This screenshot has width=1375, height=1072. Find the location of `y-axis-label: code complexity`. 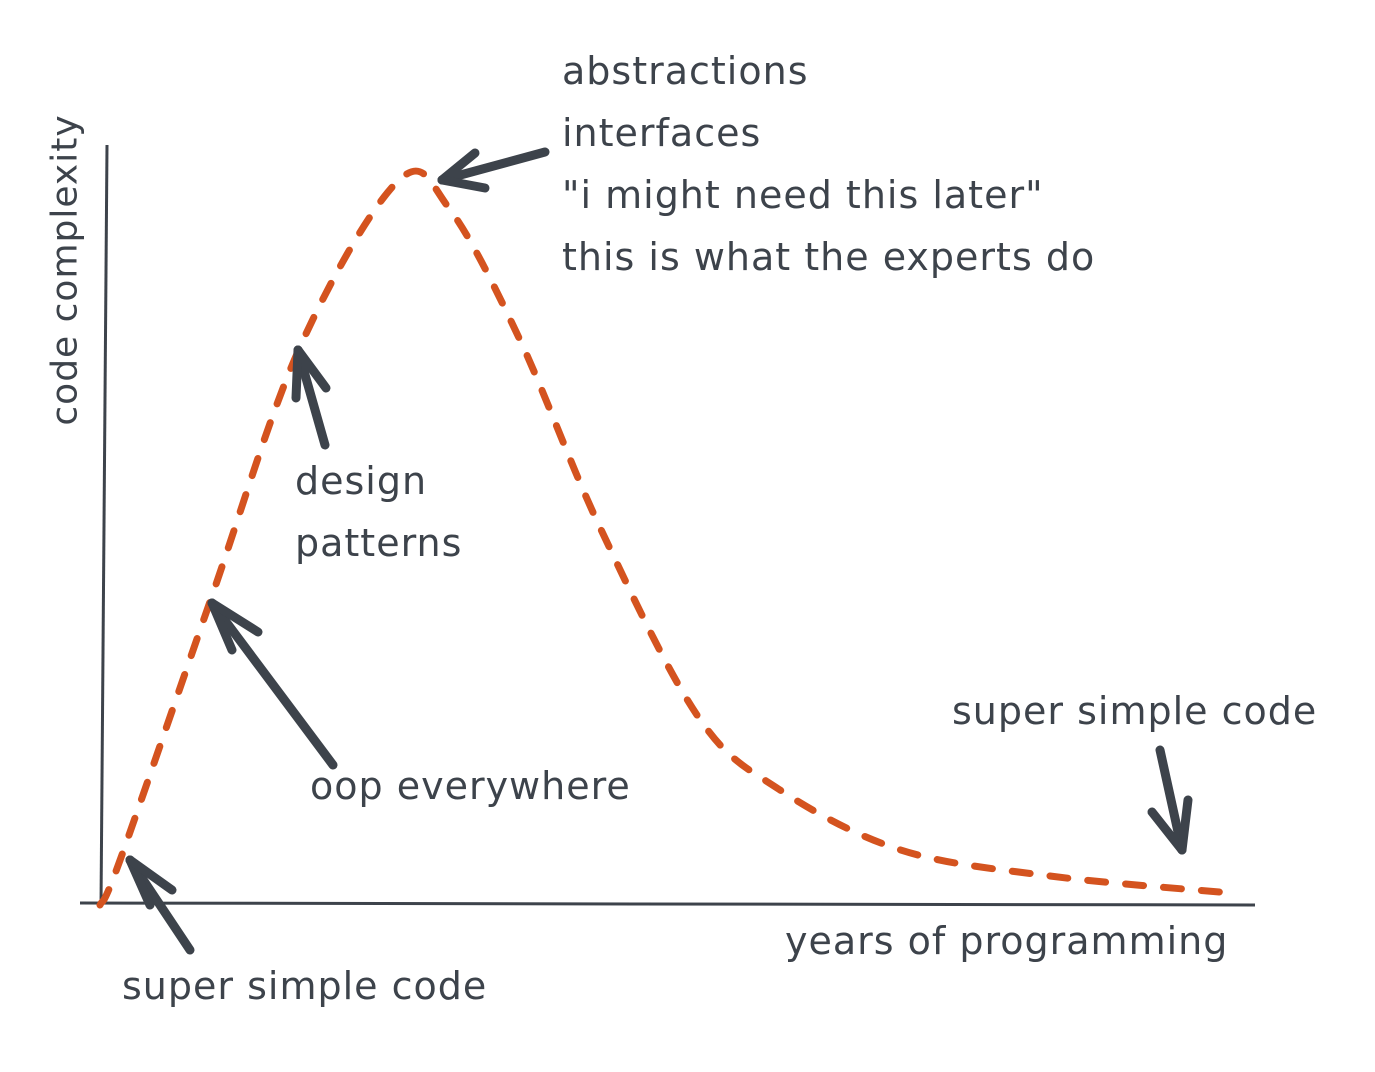

y-axis-label: code complexity is located at coordinates (65, 270).